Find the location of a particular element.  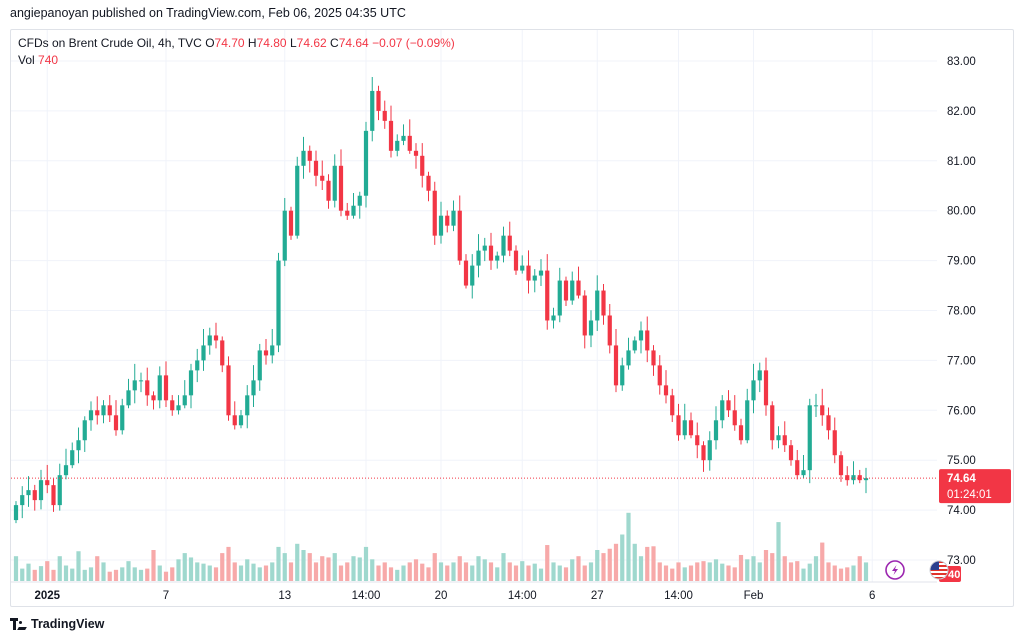

us-flag-icon is located at coordinates (939, 570).